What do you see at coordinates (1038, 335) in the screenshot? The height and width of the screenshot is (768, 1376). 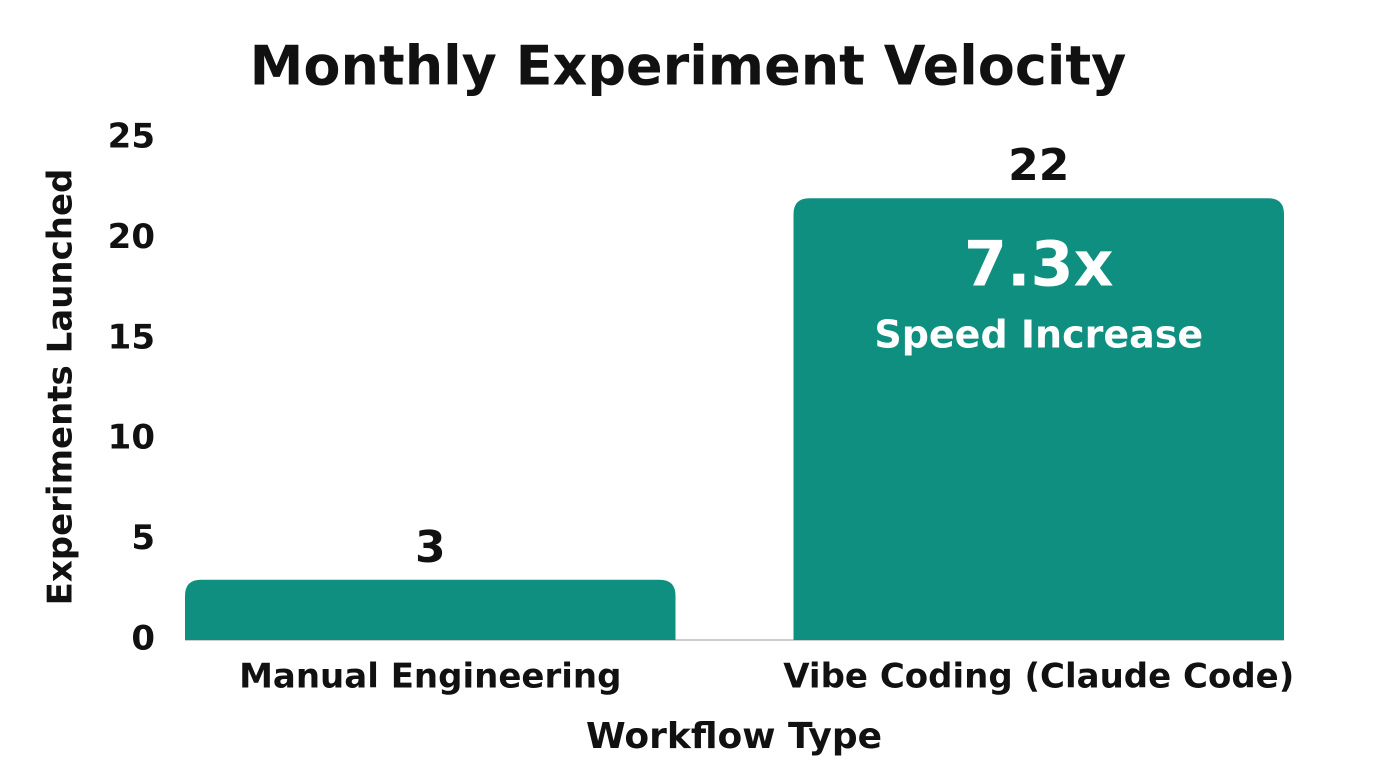 I see `annotation: Speed Increase` at bounding box center [1038, 335].